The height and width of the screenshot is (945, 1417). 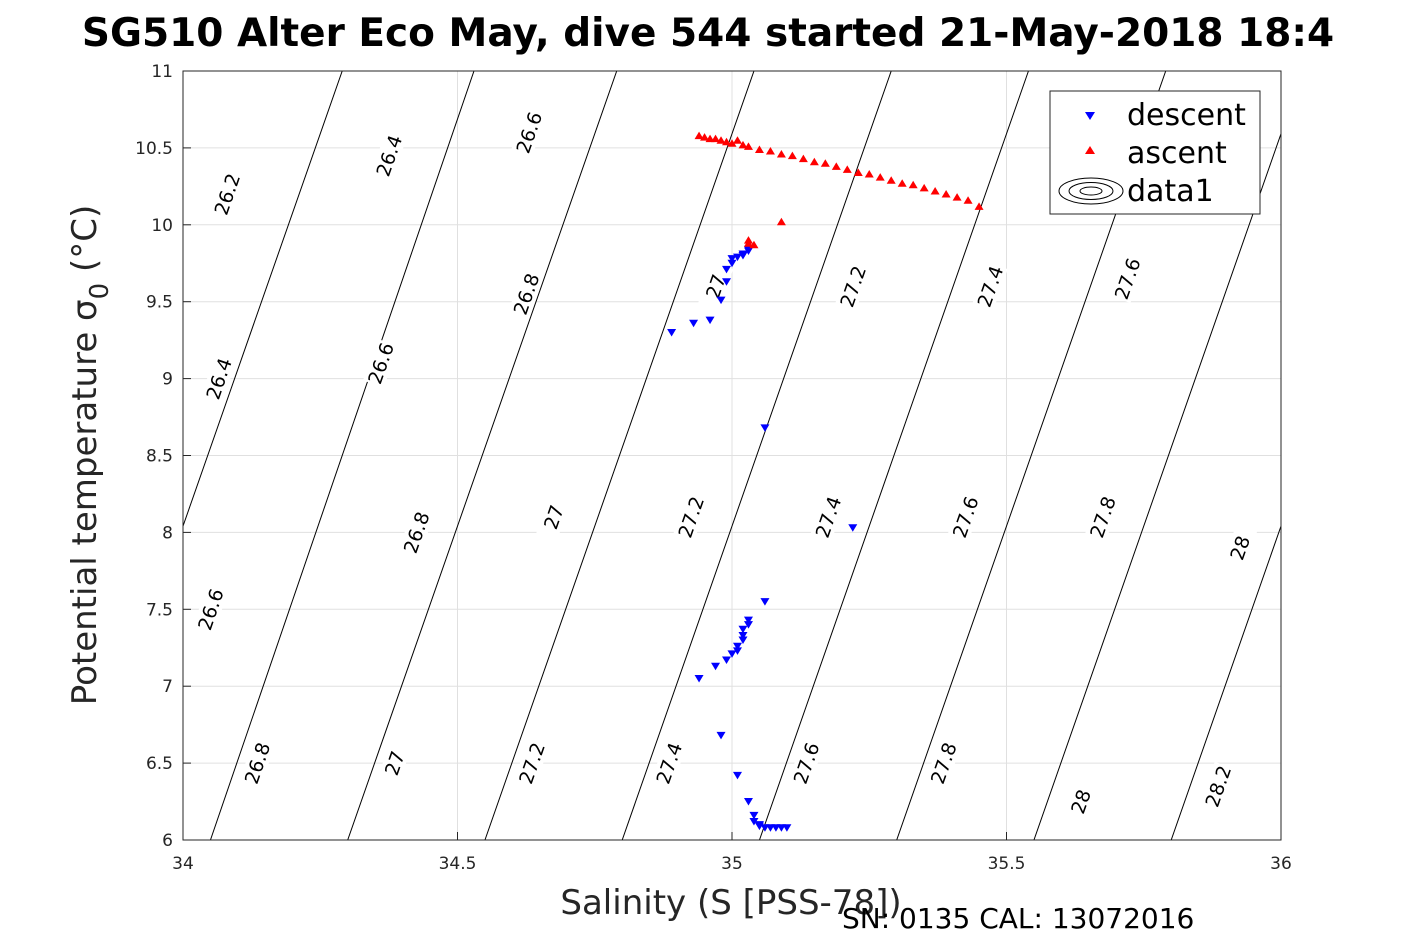 I want to click on legend-descent-label: descent, so click(x=1186, y=115).